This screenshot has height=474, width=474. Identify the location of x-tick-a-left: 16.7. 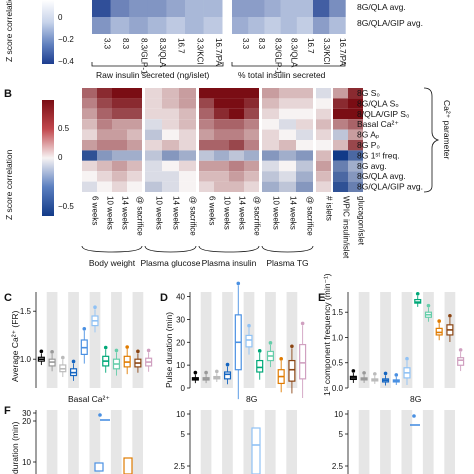
(181, 46).